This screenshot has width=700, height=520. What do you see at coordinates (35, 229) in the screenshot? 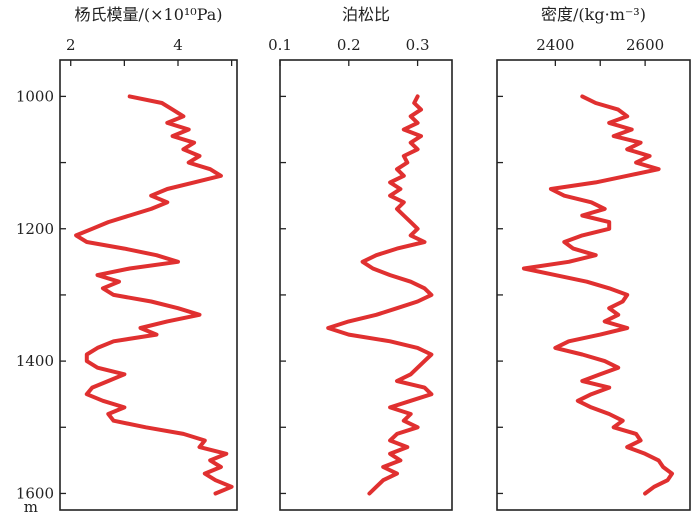
I see `depth-tick-label: 1200` at bounding box center [35, 229].